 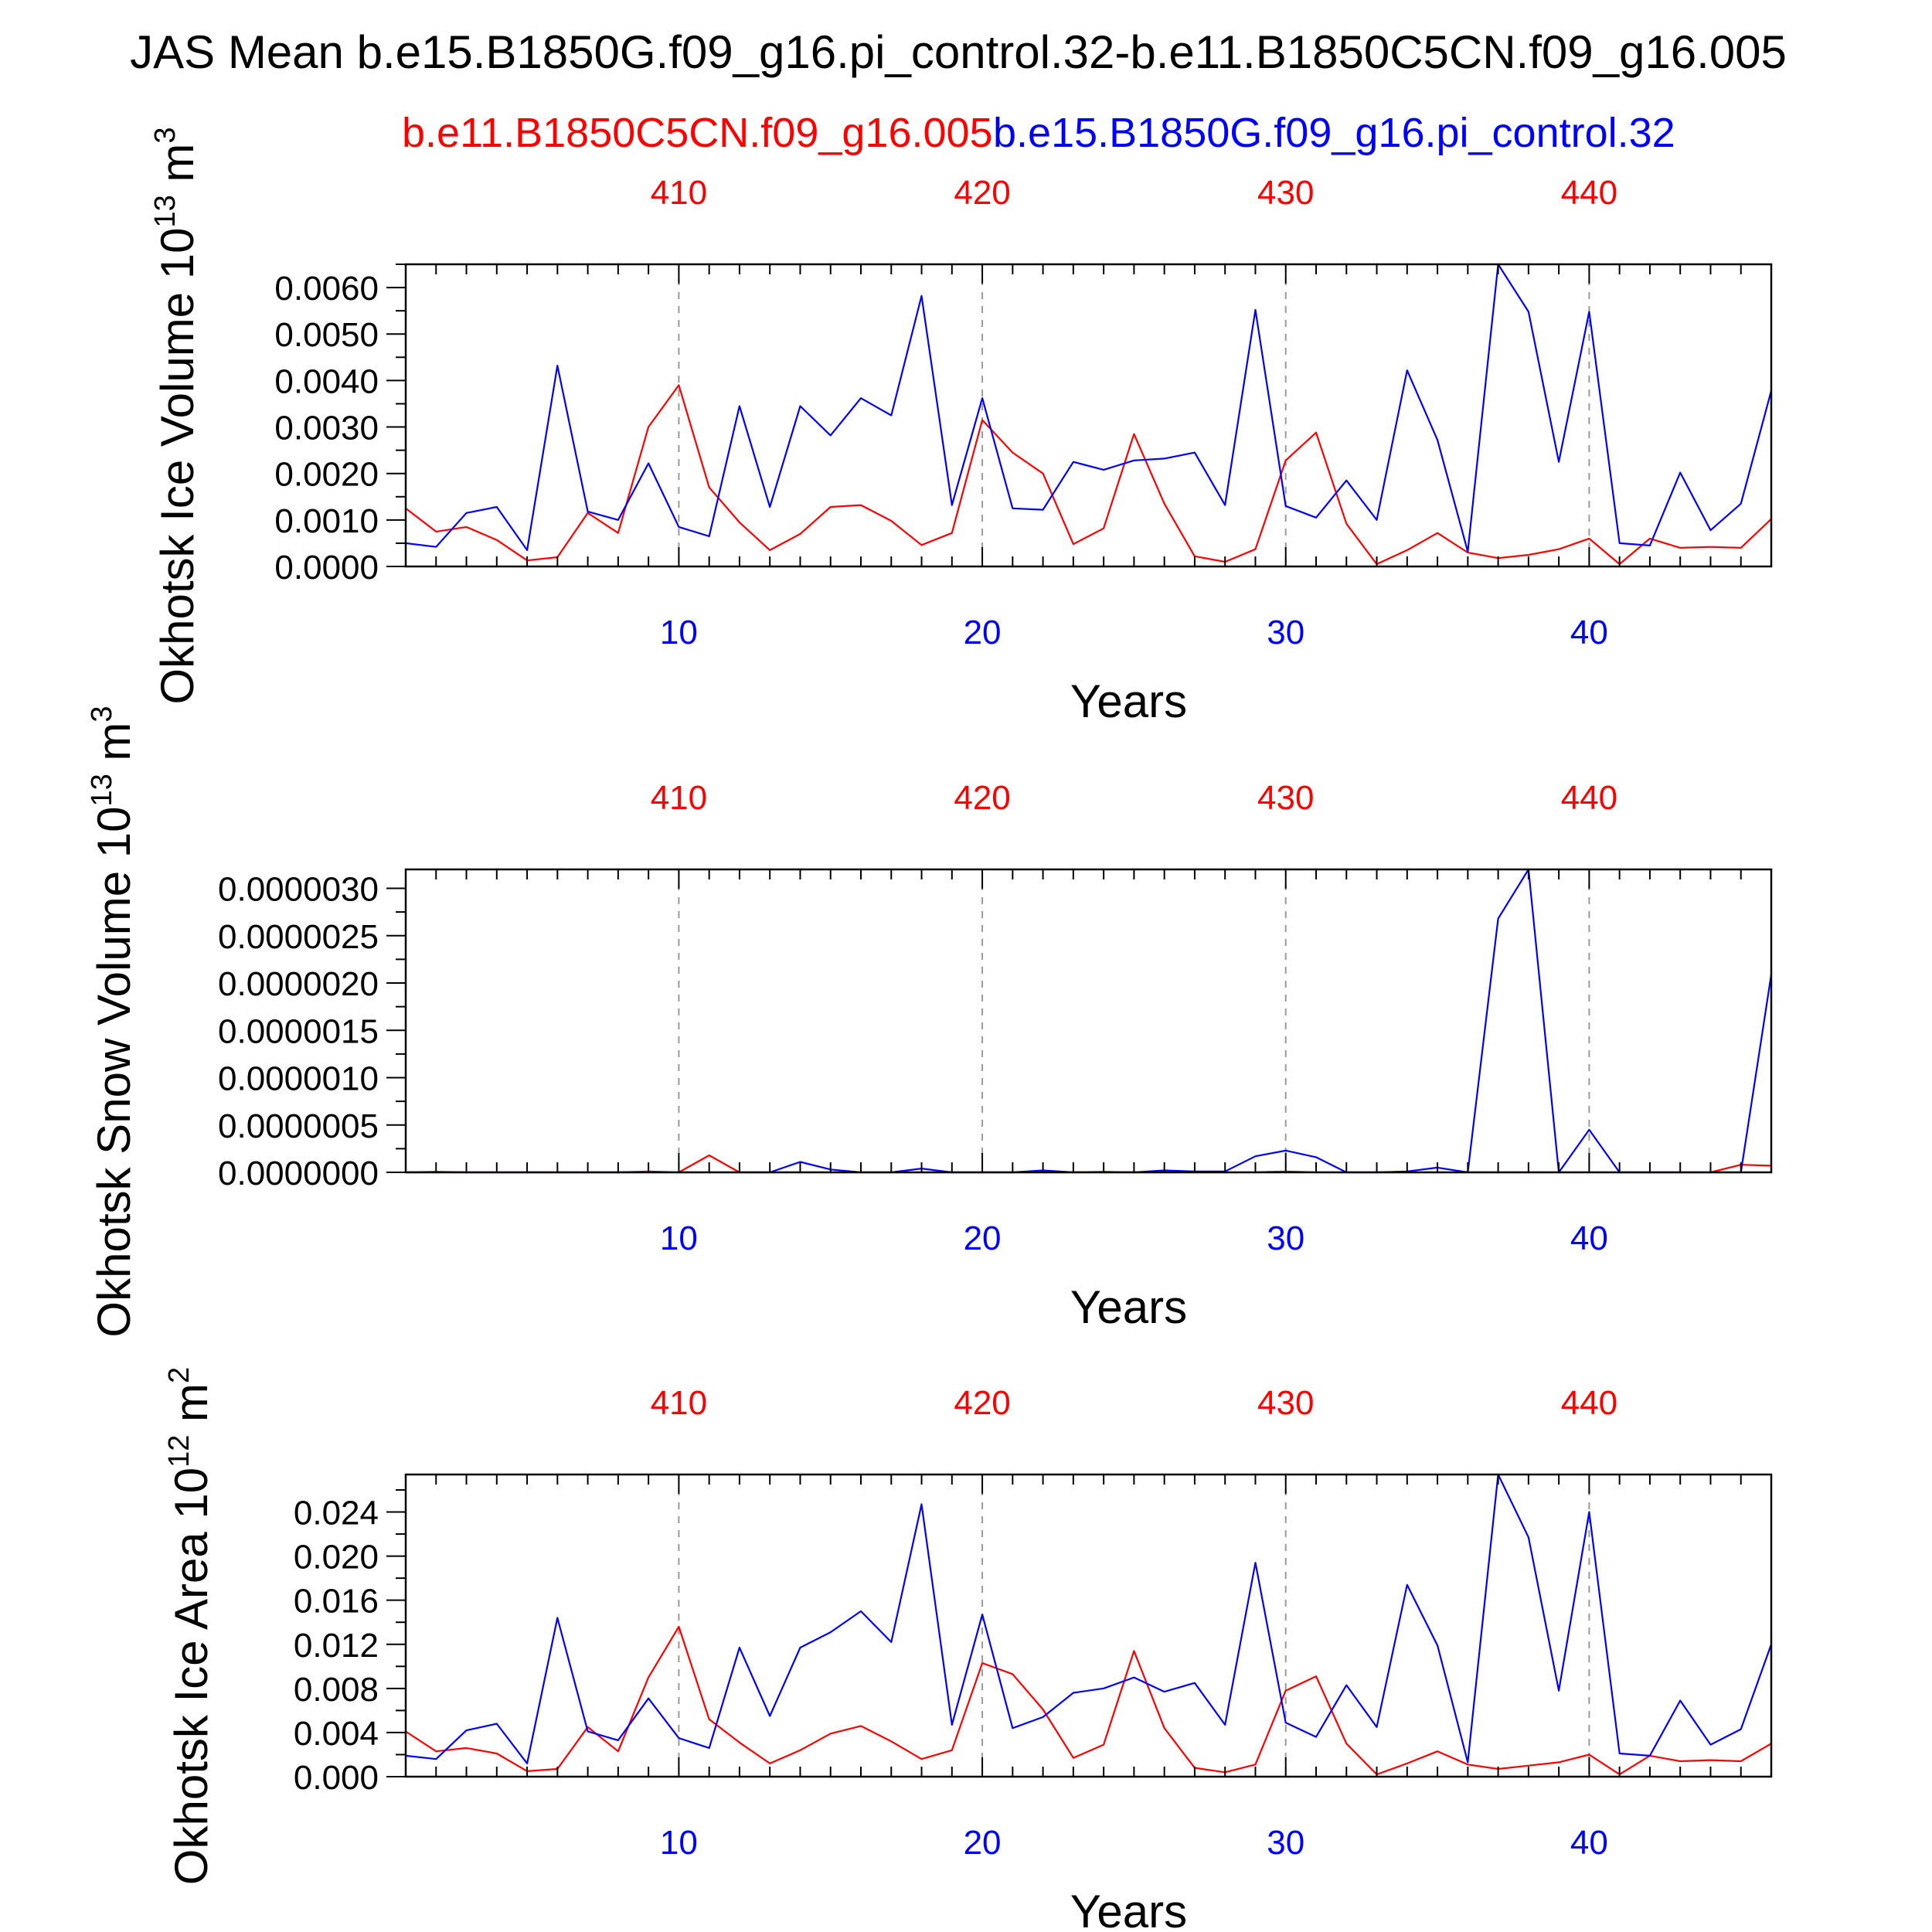 I want to click on y-tick-label: 0.0050, so click(x=326, y=335).